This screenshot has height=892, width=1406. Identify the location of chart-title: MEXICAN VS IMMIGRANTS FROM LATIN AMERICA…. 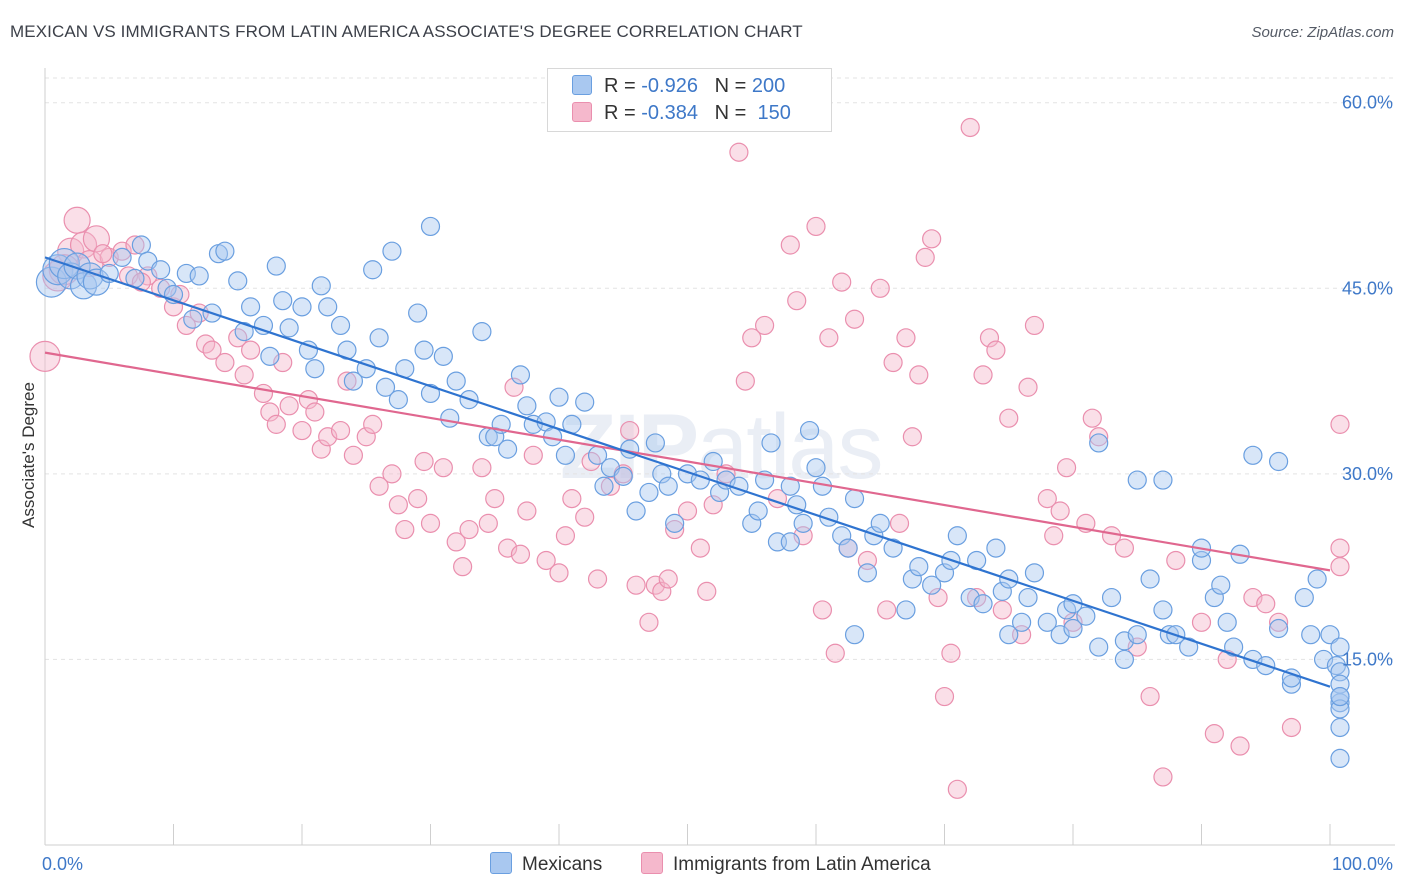
(406, 31).